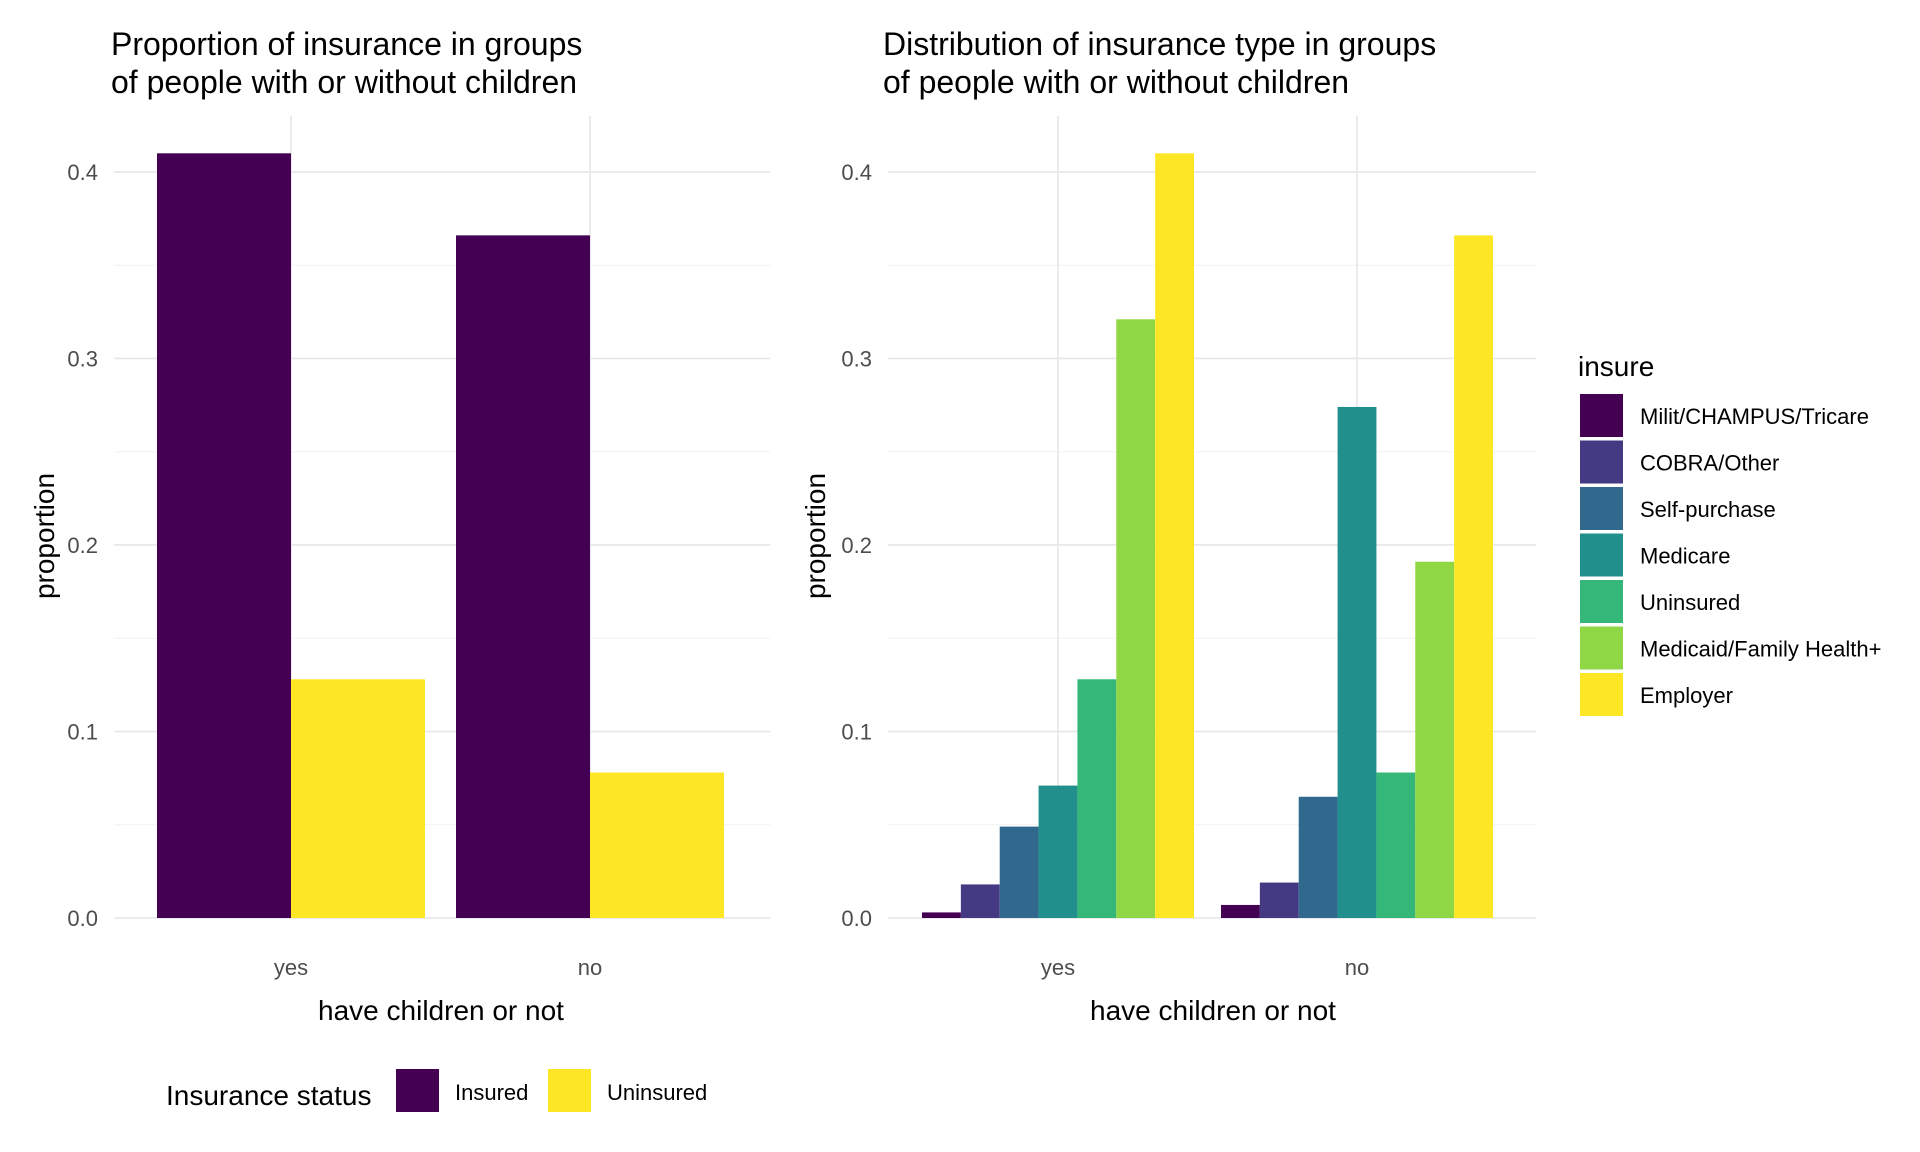 Image resolution: width=1920 pixels, height=1152 pixels. I want to click on legend-title: insure, so click(1616, 366).